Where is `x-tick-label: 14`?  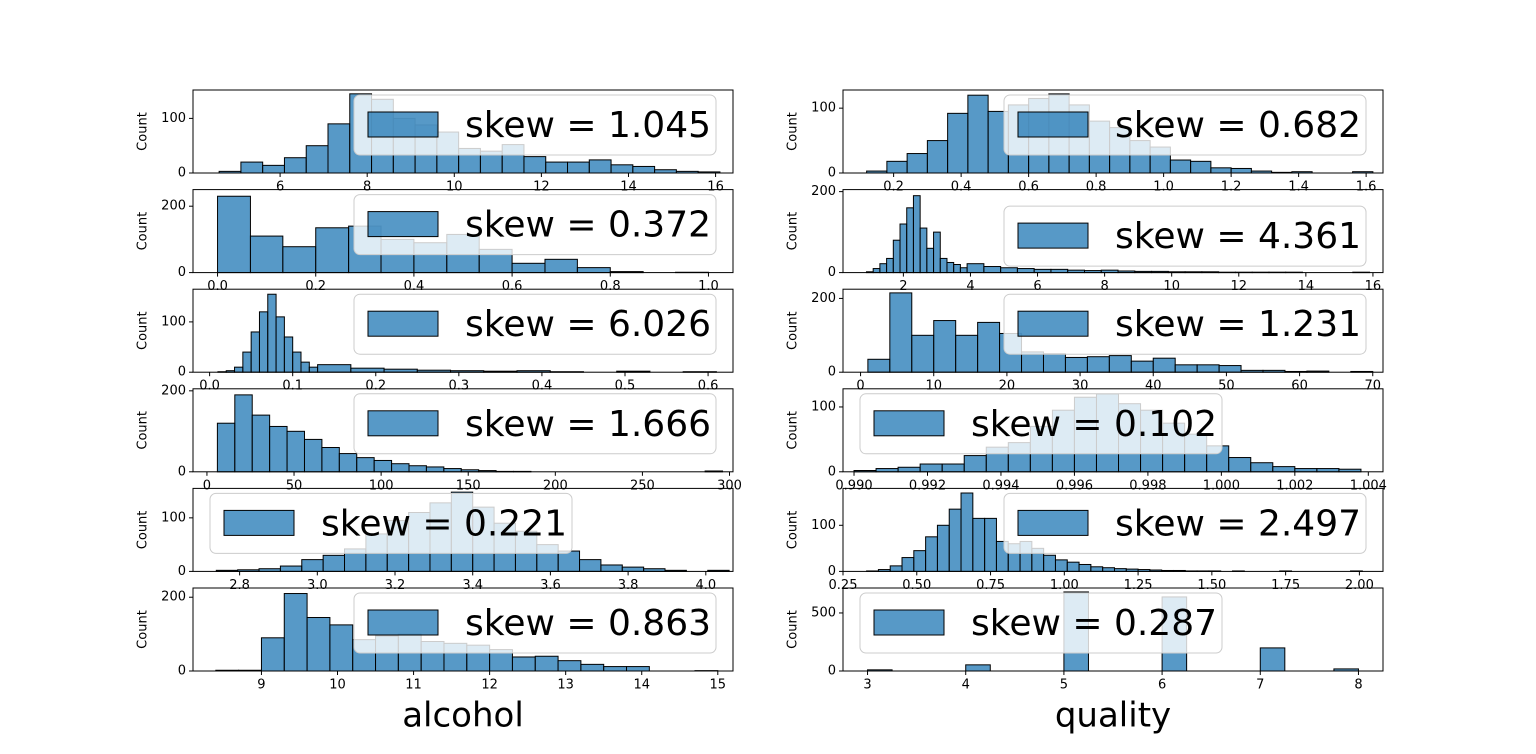
x-tick-label: 14 is located at coordinates (641, 685).